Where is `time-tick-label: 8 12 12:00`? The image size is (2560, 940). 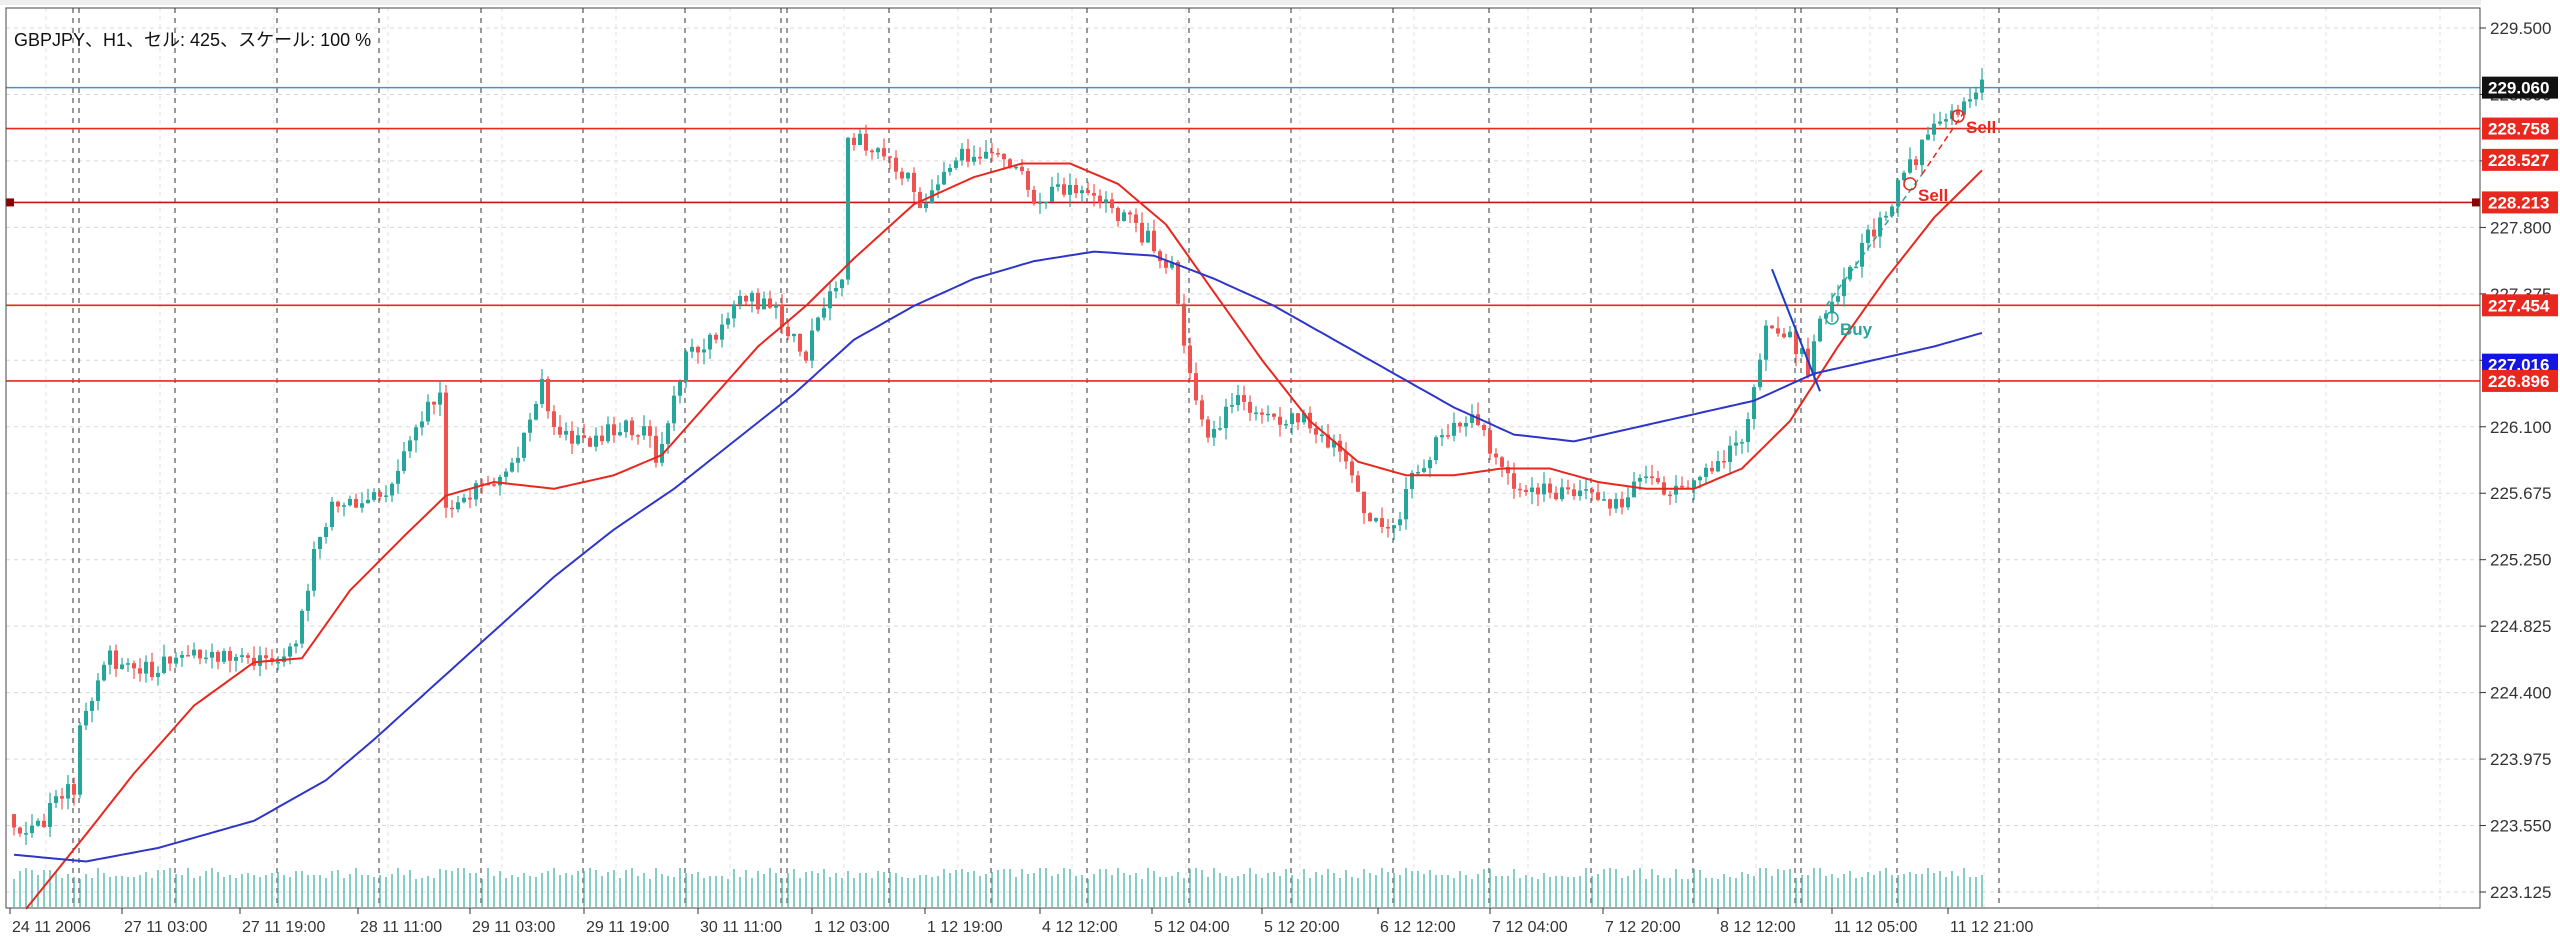 time-tick-label: 8 12 12:00 is located at coordinates (1758, 927).